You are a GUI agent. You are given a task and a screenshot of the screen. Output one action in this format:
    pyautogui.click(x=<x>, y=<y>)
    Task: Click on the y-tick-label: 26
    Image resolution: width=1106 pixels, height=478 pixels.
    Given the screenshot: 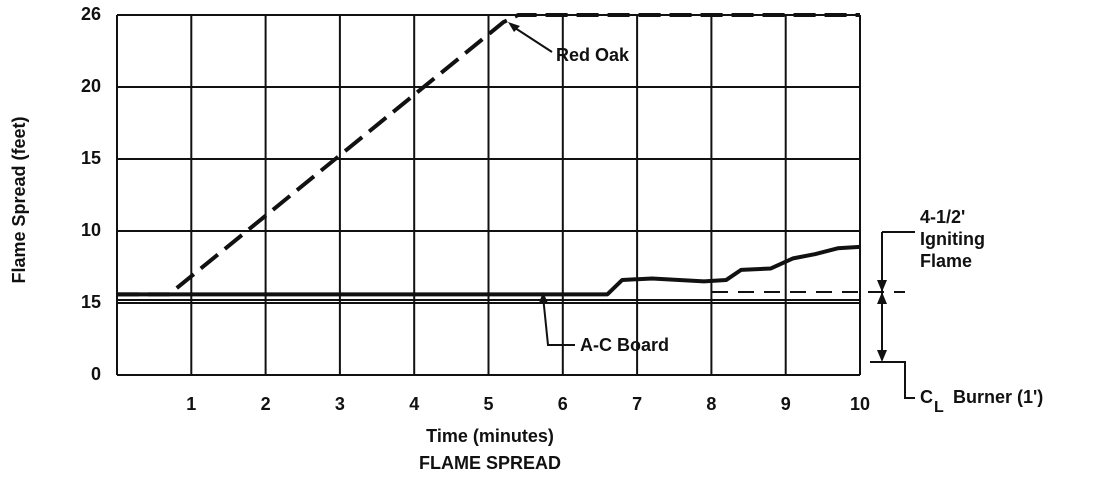 What is the action you would take?
    pyautogui.click(x=91, y=14)
    